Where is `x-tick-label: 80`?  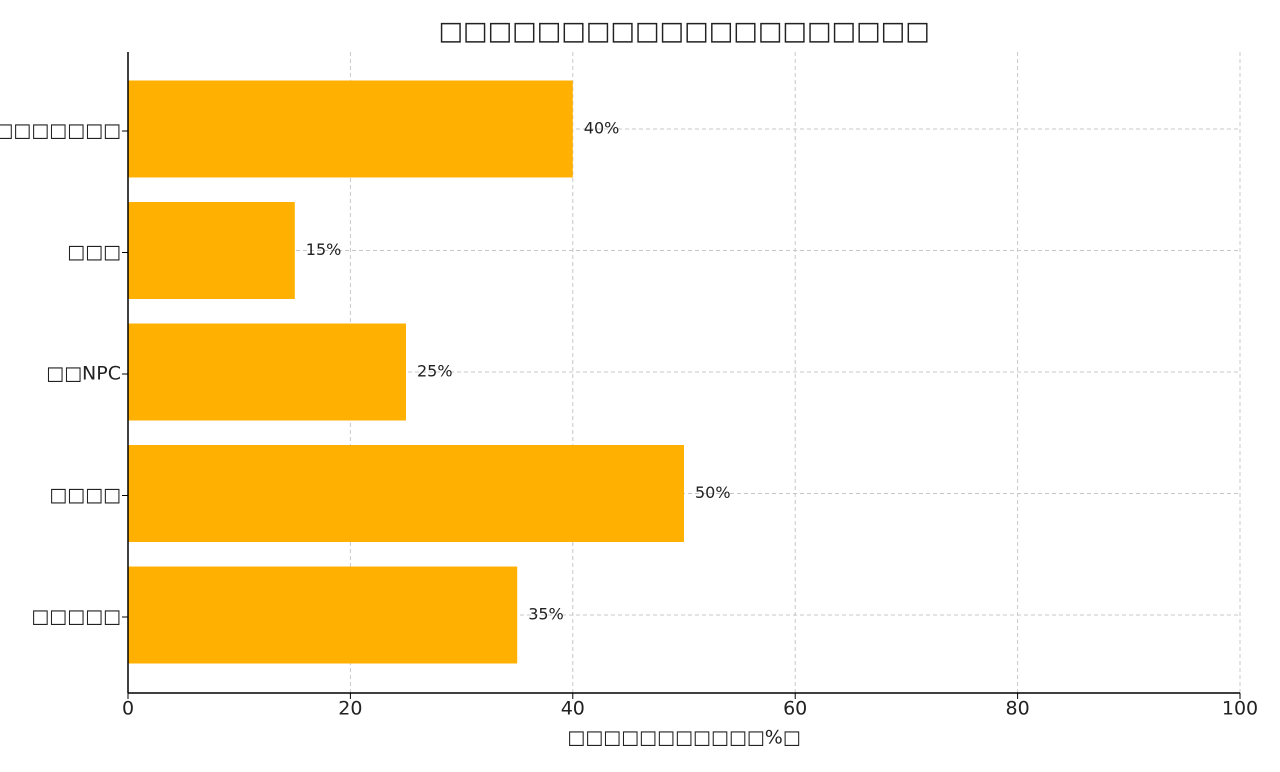 x-tick-label: 80 is located at coordinates (1018, 709).